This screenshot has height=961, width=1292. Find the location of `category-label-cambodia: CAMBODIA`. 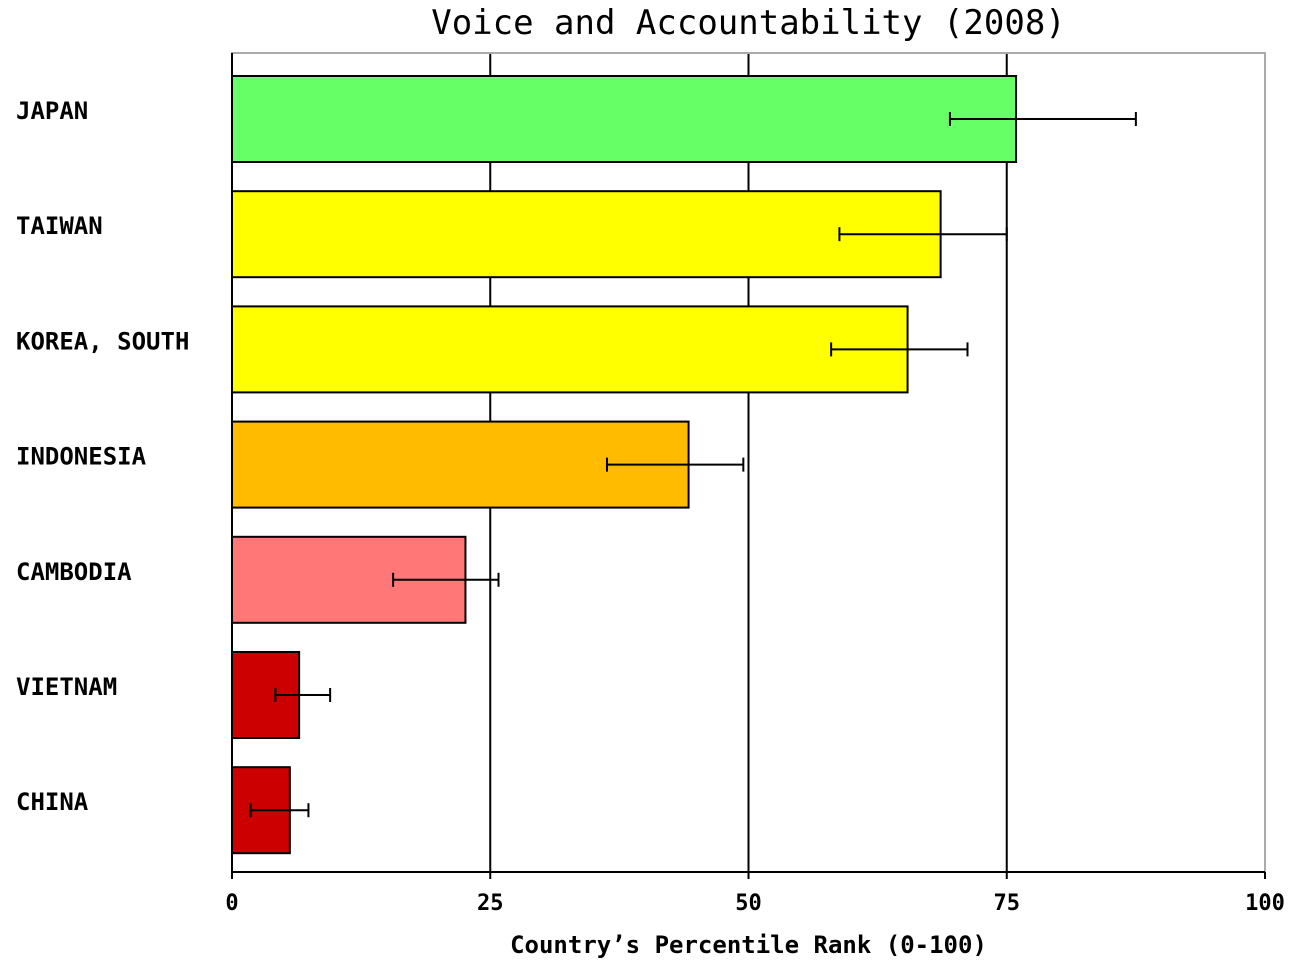

category-label-cambodia: CAMBODIA is located at coordinates (74, 572).